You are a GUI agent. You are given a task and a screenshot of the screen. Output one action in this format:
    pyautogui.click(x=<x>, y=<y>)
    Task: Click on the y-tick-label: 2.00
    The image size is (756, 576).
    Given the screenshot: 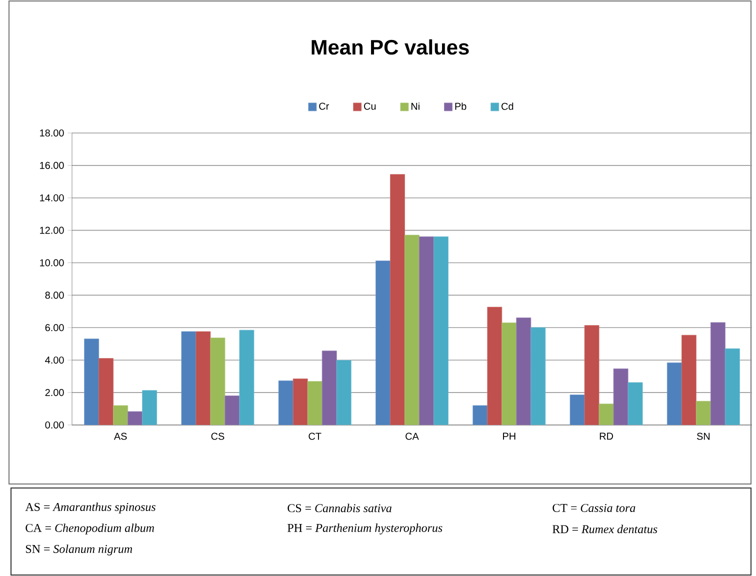 What is the action you would take?
    pyautogui.click(x=54, y=392)
    